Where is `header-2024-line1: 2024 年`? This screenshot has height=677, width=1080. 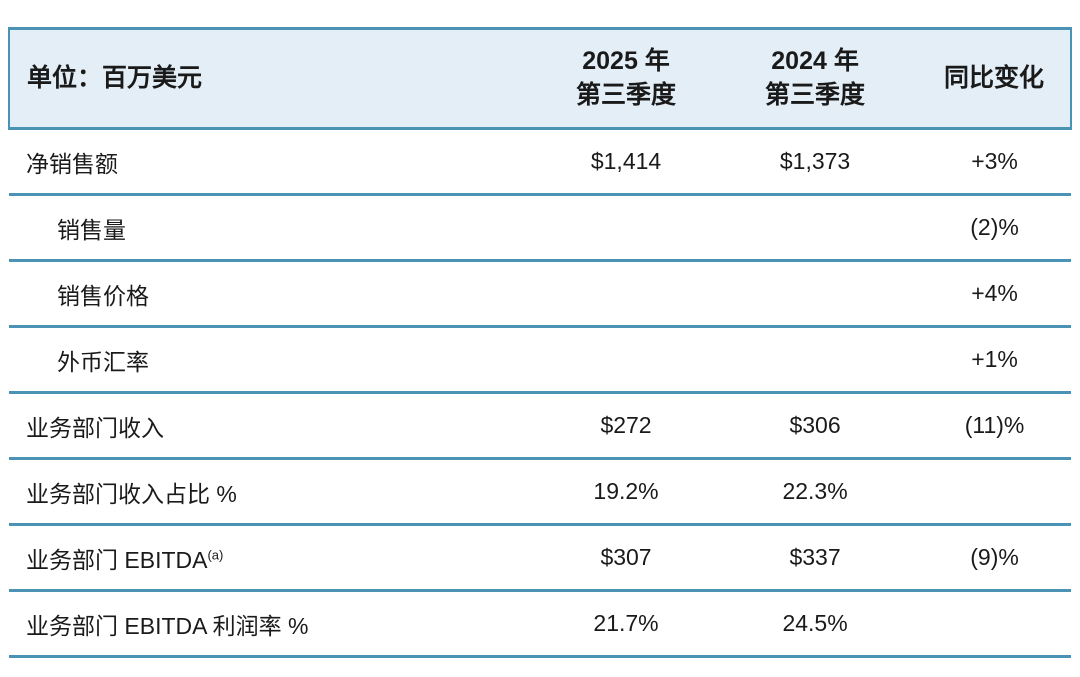 header-2024-line1: 2024 年 is located at coordinates (815, 60).